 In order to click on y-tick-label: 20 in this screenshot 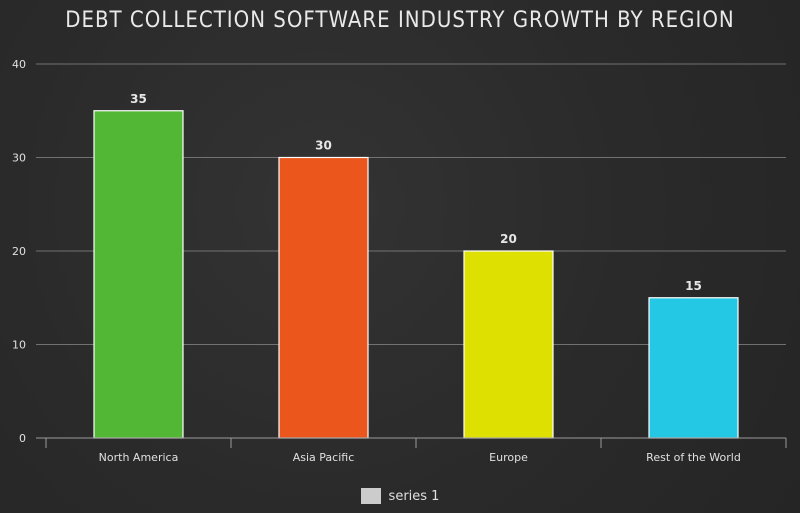, I will do `click(19, 251)`.